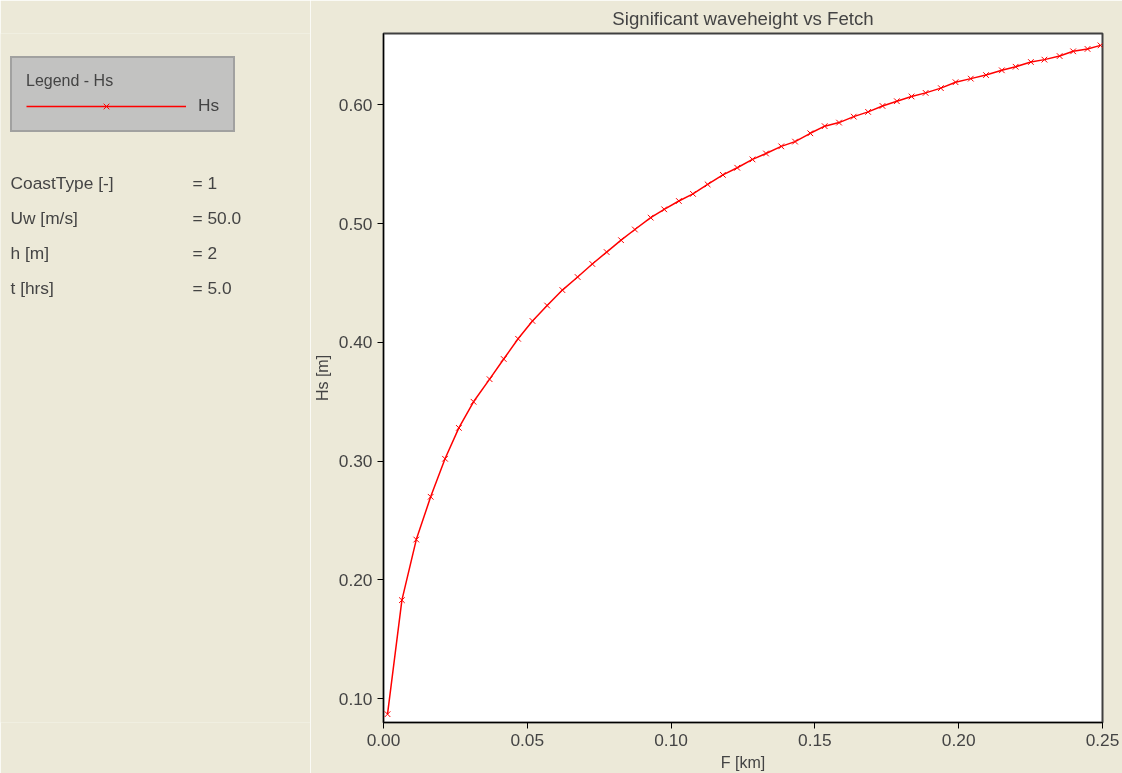 The width and height of the screenshot is (1122, 773). What do you see at coordinates (743, 762) in the screenshot?
I see `x-axis-title: F [km]` at bounding box center [743, 762].